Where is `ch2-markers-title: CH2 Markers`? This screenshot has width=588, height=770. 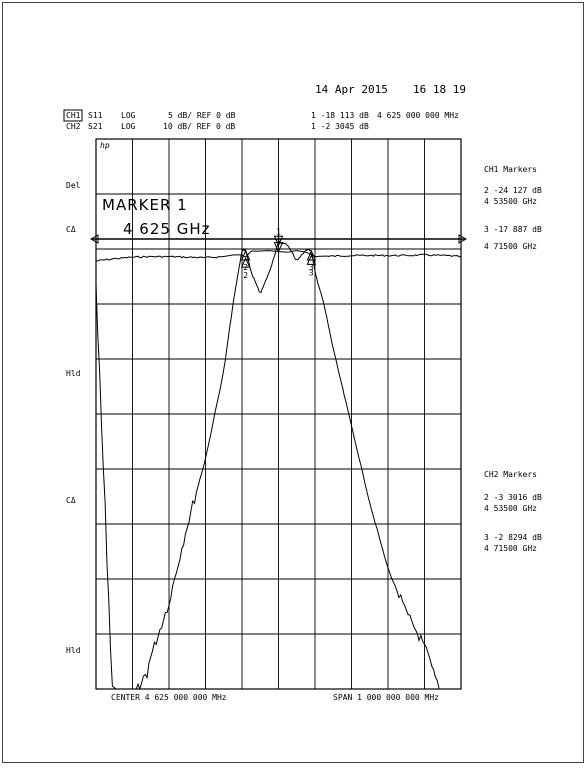 ch2-markers-title: CH2 Markers is located at coordinates (510, 474).